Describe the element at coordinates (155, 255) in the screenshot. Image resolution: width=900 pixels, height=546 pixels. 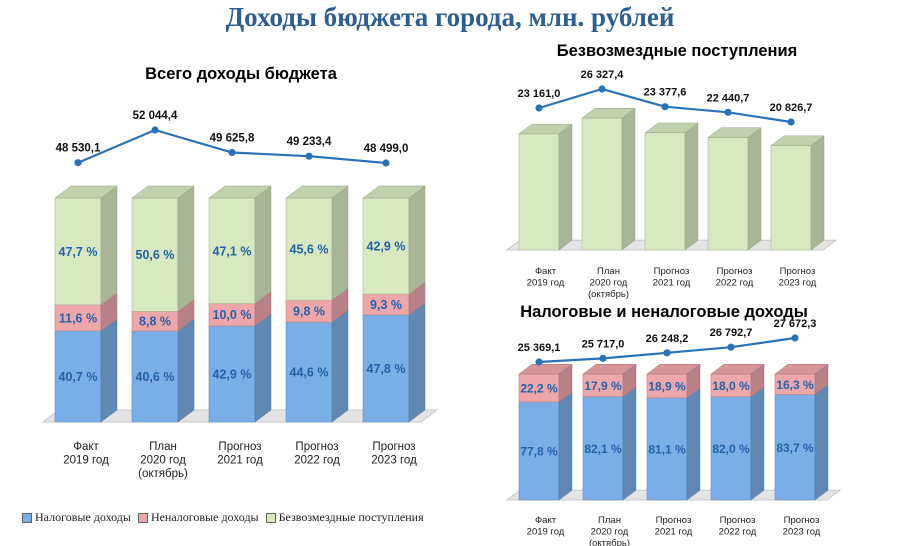
I see `data-label: 50,6 %` at that location.